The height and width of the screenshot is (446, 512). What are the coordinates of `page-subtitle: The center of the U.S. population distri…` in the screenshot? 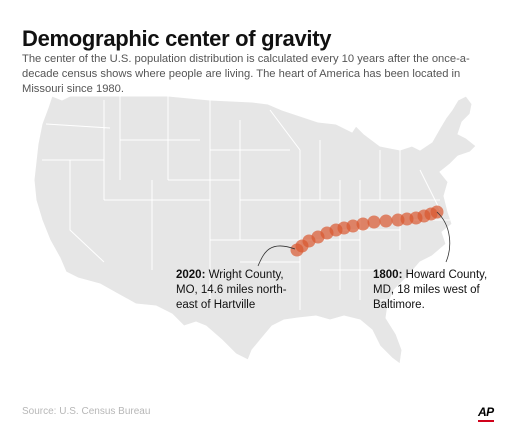 It's located at (246, 74).